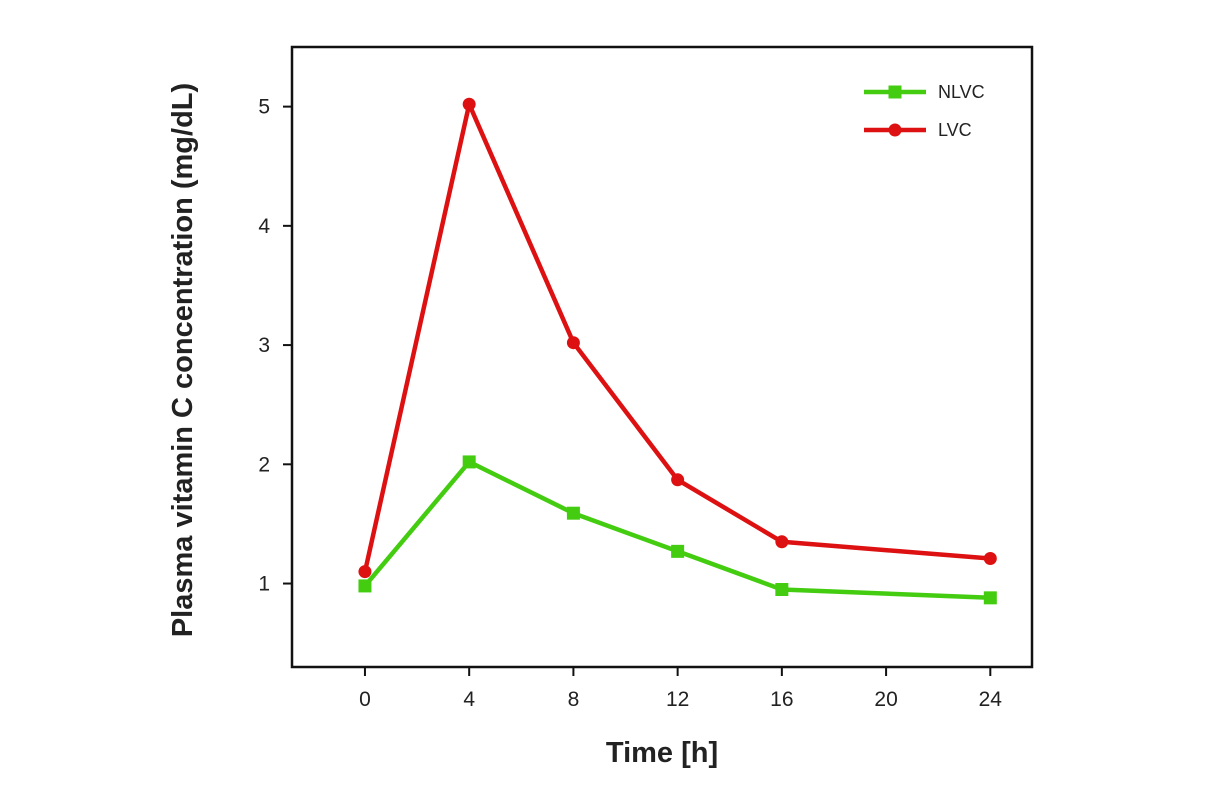 This screenshot has height=800, width=1220. Describe the element at coordinates (365, 699) in the screenshot. I see `x-tick-label: 0` at that location.